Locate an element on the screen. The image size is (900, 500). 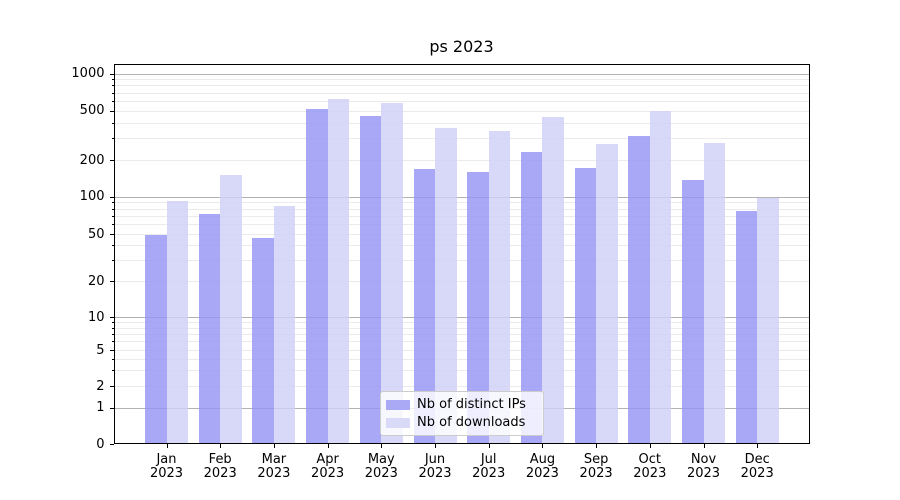
legend-label-downloads: Nb of downloads is located at coordinates (471, 422).